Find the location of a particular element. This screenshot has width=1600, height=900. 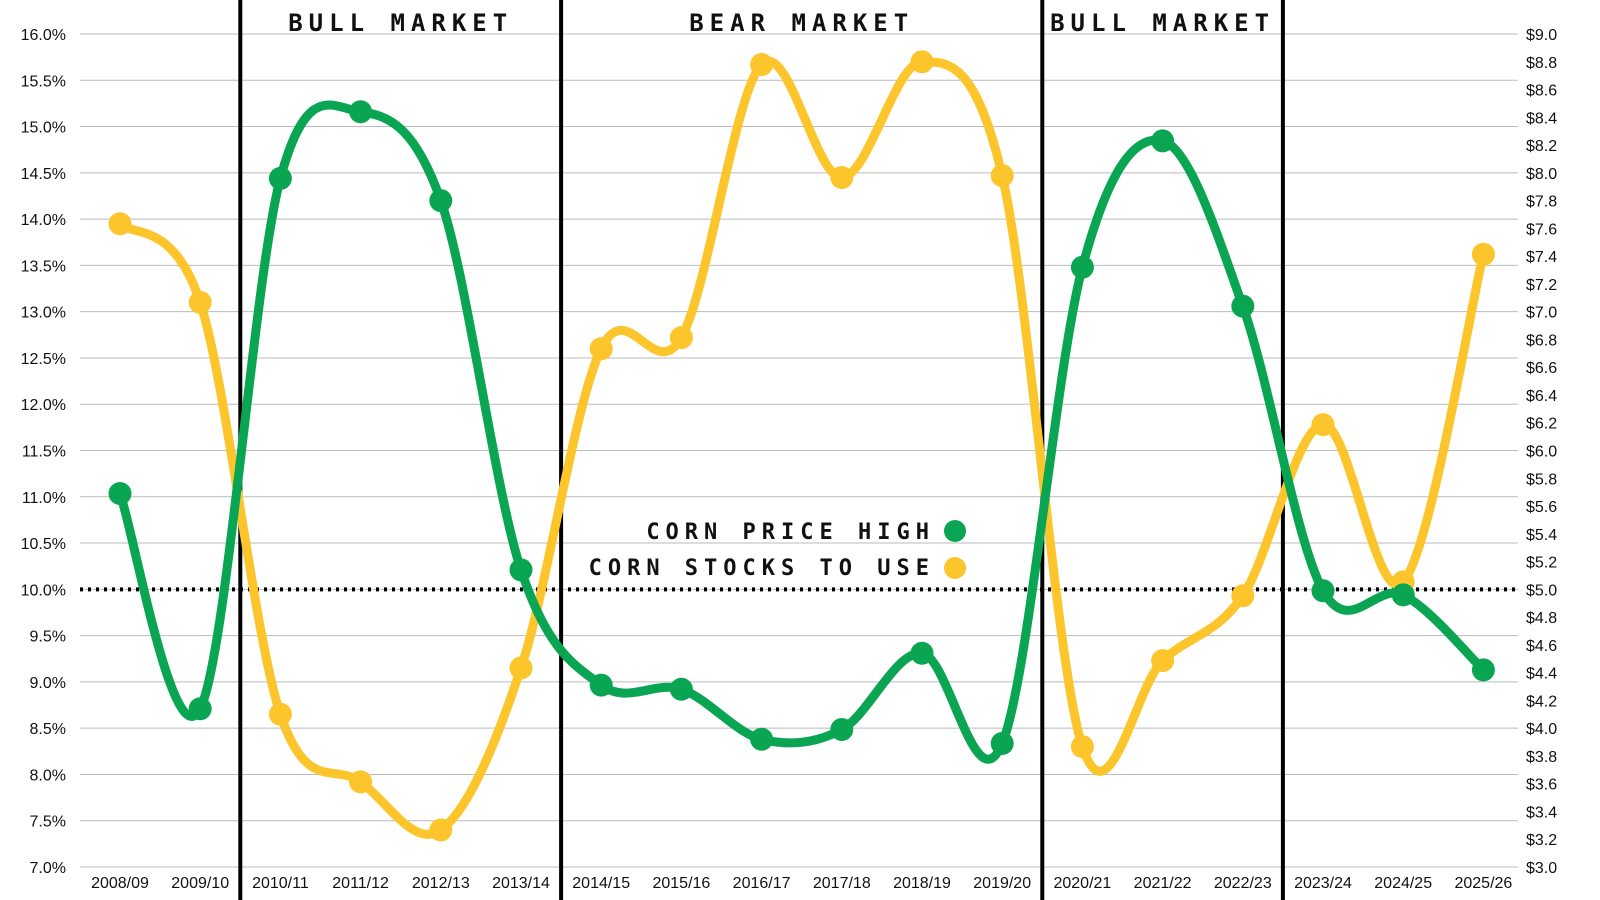

right-axis-tick-label: $5.2 is located at coordinates (1541, 563).